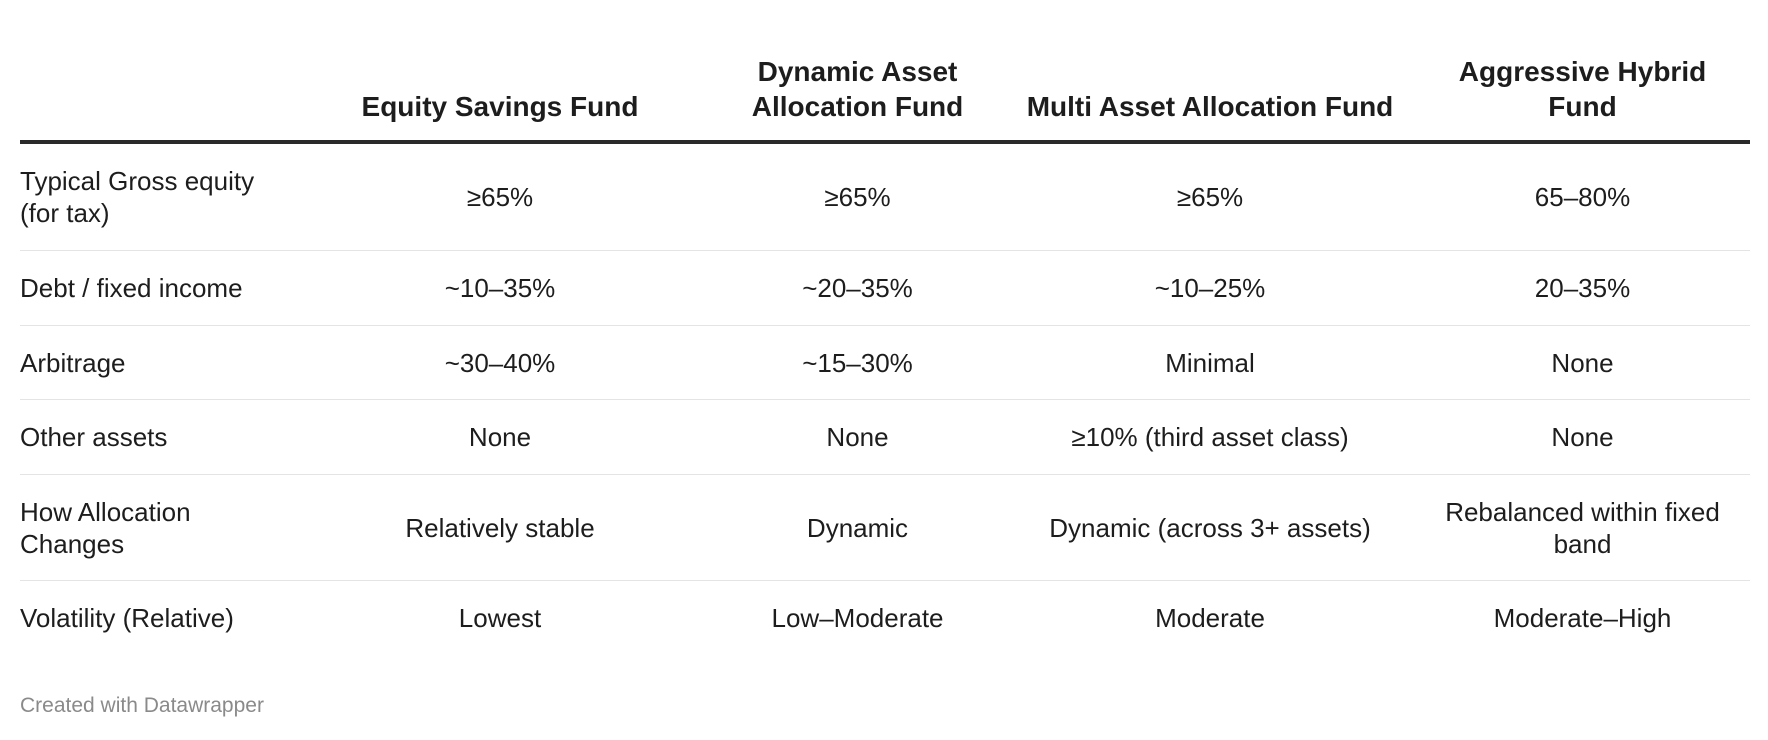  Describe the element at coordinates (1582, 196) in the screenshot. I see `table-cell: 65–80%` at that location.